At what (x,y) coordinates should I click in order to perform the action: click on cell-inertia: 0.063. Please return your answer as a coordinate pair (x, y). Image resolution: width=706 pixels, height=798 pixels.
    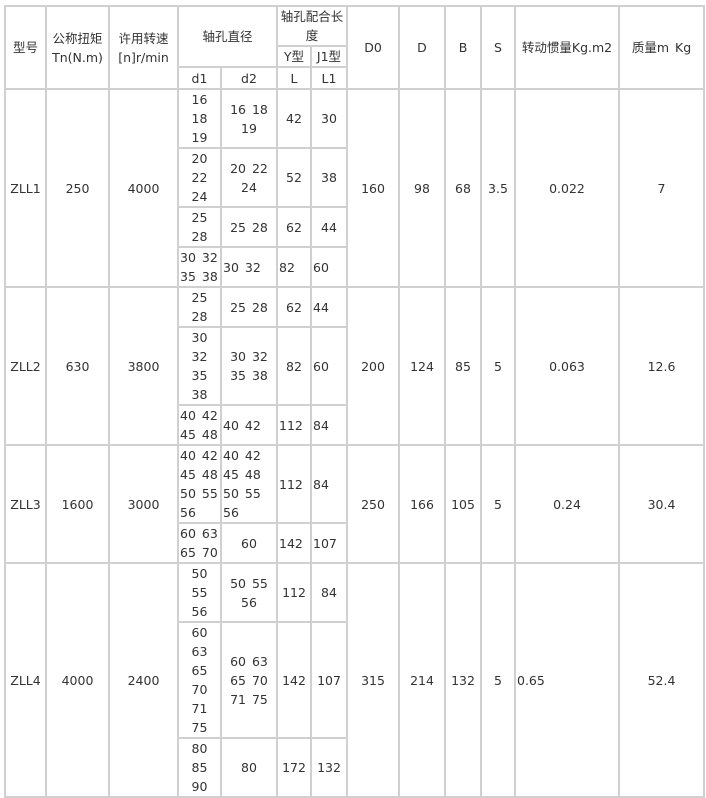
    Looking at the image, I should click on (567, 366).